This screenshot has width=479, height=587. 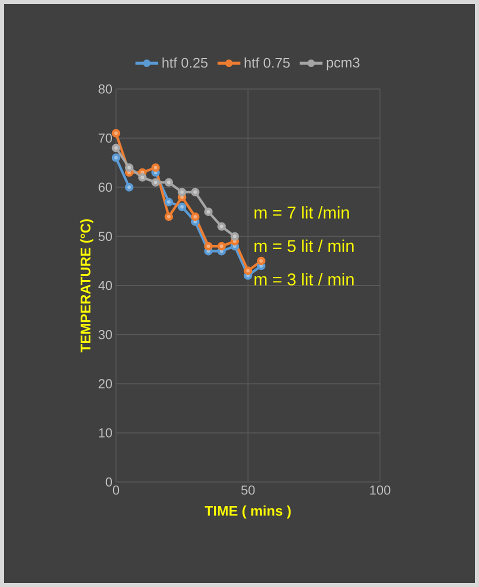 I want to click on legend-label: htf 0.75, so click(x=267, y=62).